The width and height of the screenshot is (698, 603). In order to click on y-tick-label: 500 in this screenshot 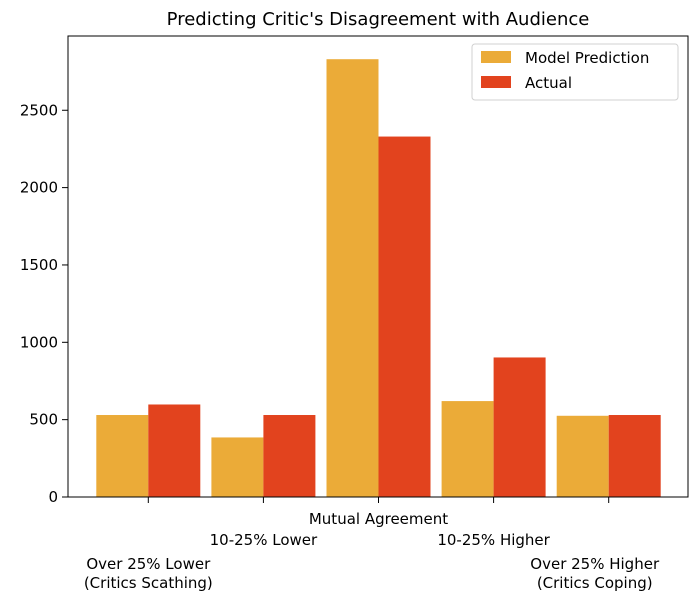, I will do `click(43, 420)`.